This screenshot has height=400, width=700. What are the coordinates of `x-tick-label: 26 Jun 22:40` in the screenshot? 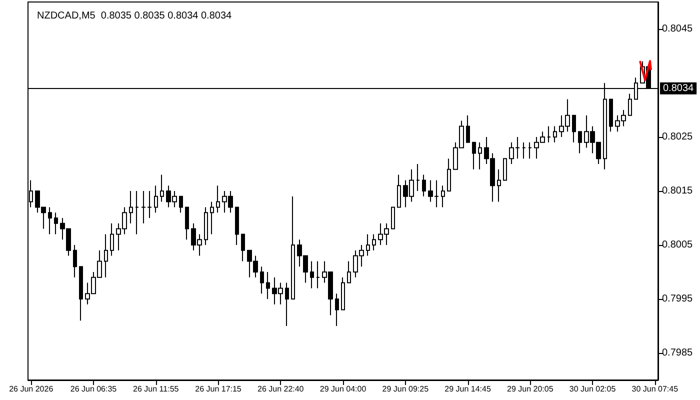 It's located at (280, 389).